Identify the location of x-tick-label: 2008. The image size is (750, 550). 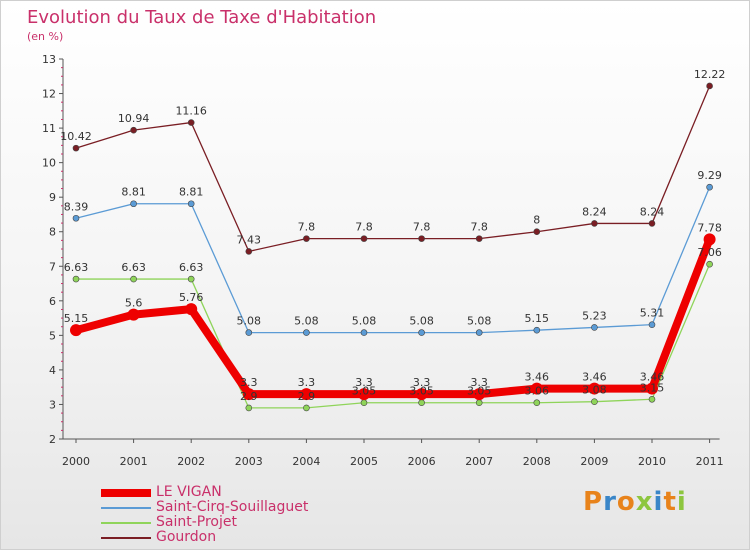
(537, 461).